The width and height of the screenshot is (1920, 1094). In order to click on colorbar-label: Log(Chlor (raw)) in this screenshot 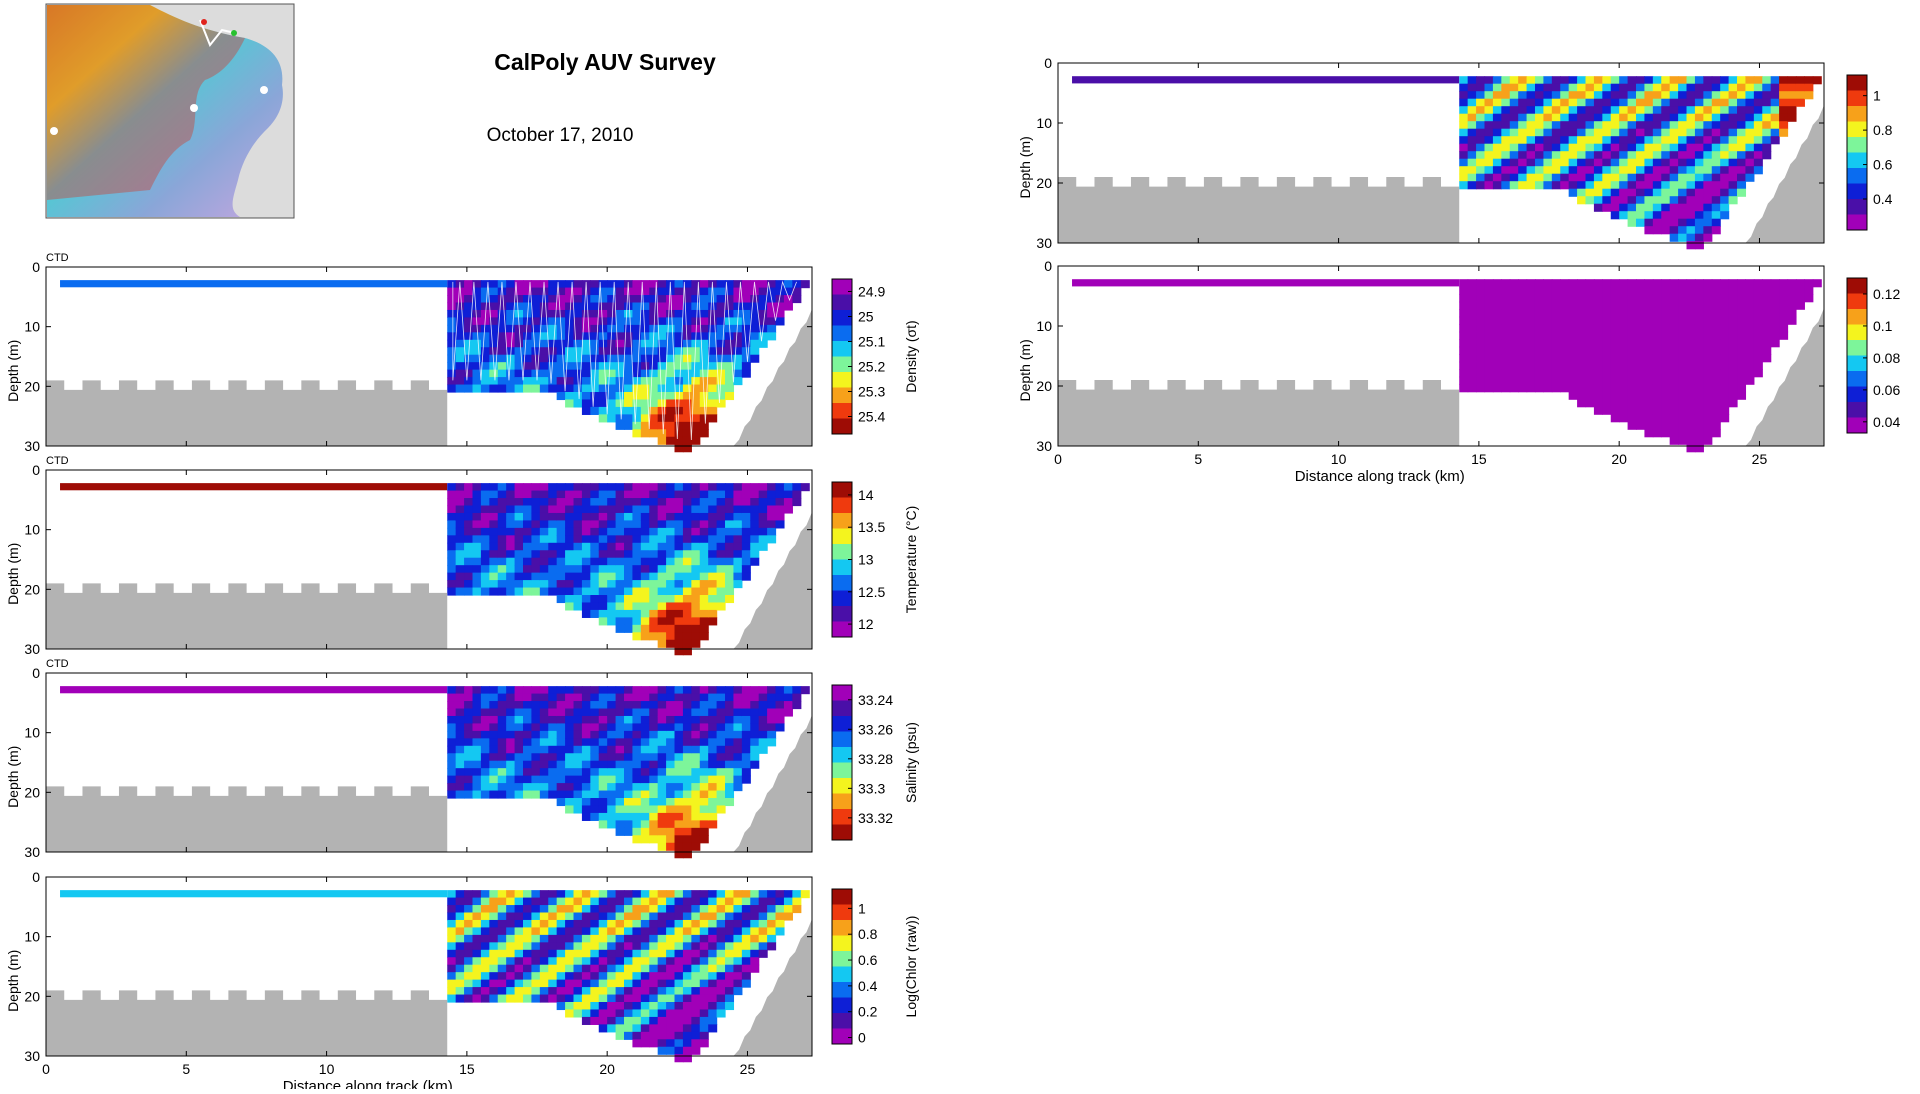, I will do `click(911, 967)`.